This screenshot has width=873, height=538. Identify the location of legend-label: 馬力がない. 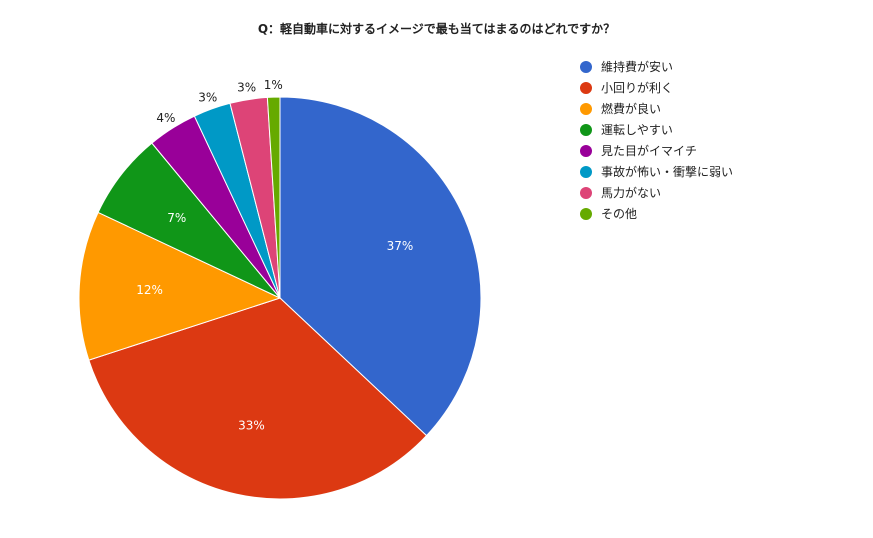
(631, 193).